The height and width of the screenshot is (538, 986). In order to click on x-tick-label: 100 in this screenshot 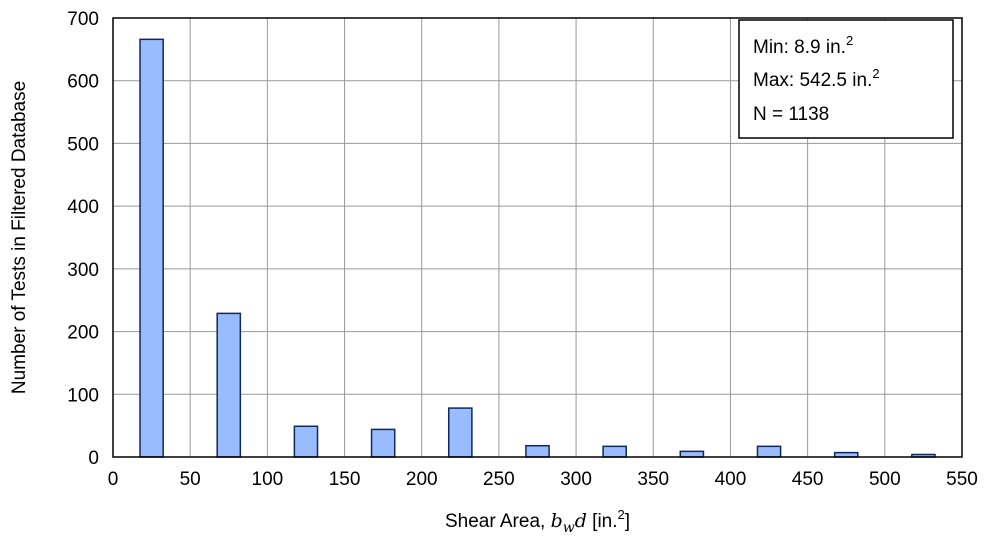, I will do `click(268, 479)`.